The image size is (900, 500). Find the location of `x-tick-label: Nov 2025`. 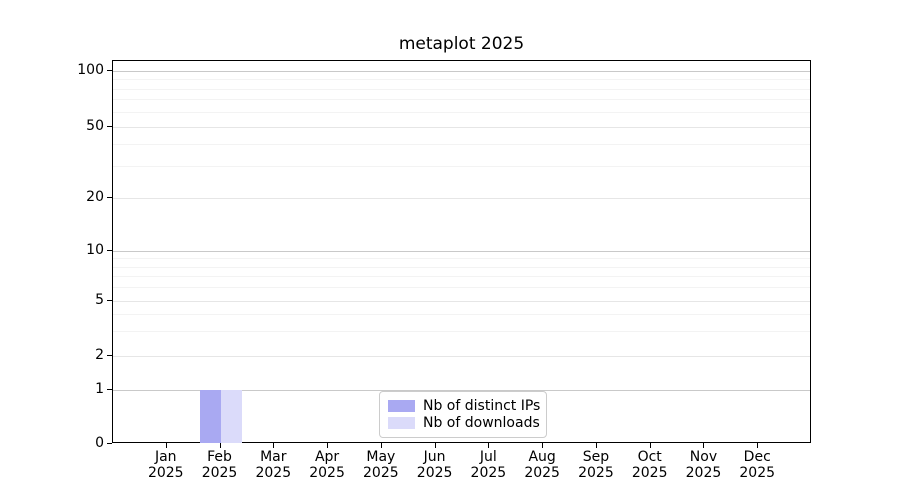

x-tick-label: Nov 2025 is located at coordinates (703, 465).